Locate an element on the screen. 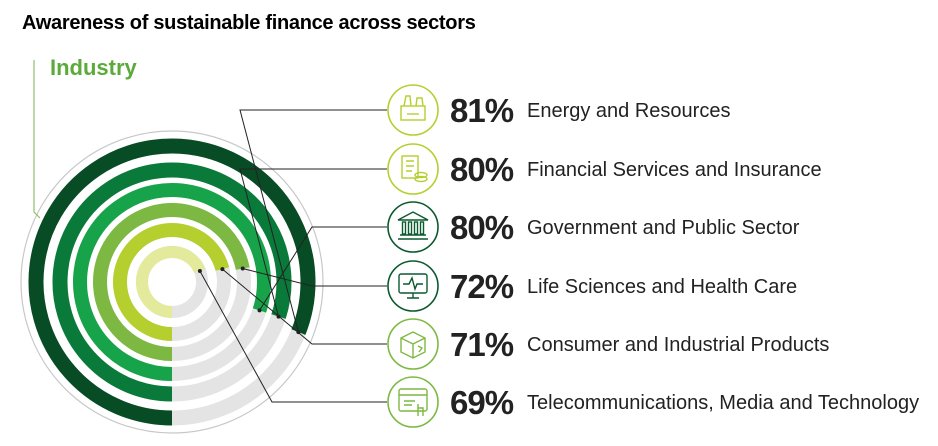 The image size is (938, 446). sector-label: Consumer and Industrial Products is located at coordinates (678, 345).